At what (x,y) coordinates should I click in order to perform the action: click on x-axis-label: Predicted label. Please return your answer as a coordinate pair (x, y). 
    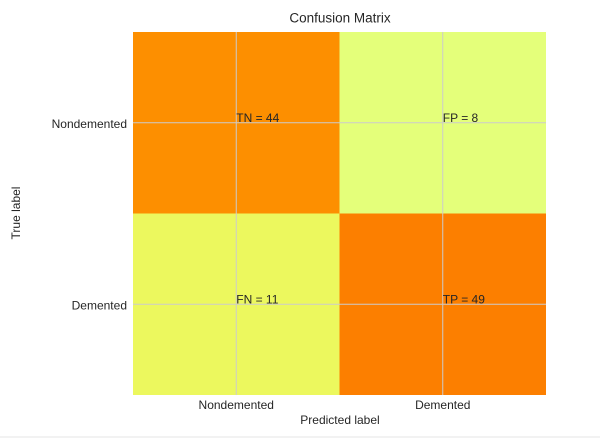
    Looking at the image, I should click on (339, 420).